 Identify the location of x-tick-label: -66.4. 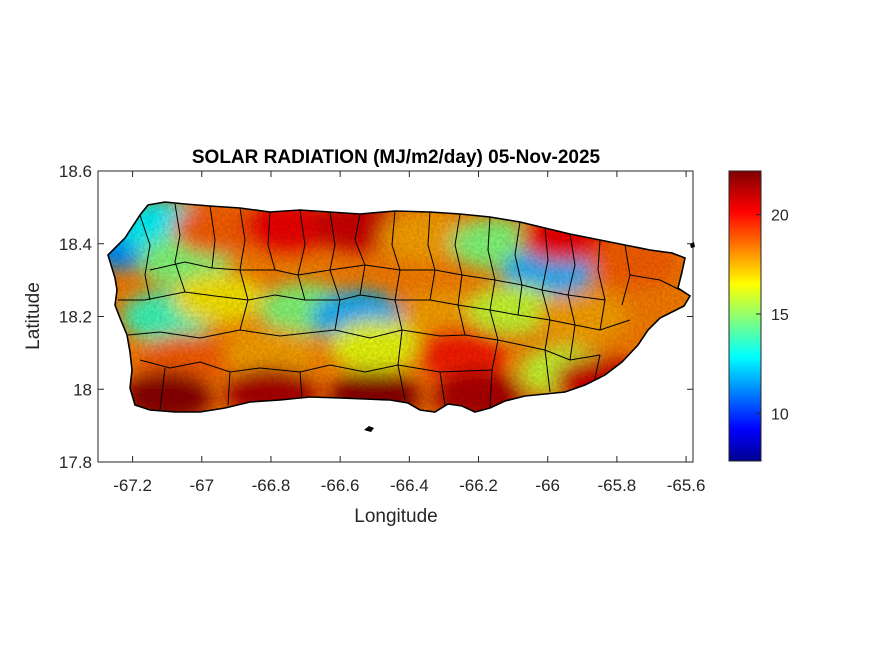
(409, 485).